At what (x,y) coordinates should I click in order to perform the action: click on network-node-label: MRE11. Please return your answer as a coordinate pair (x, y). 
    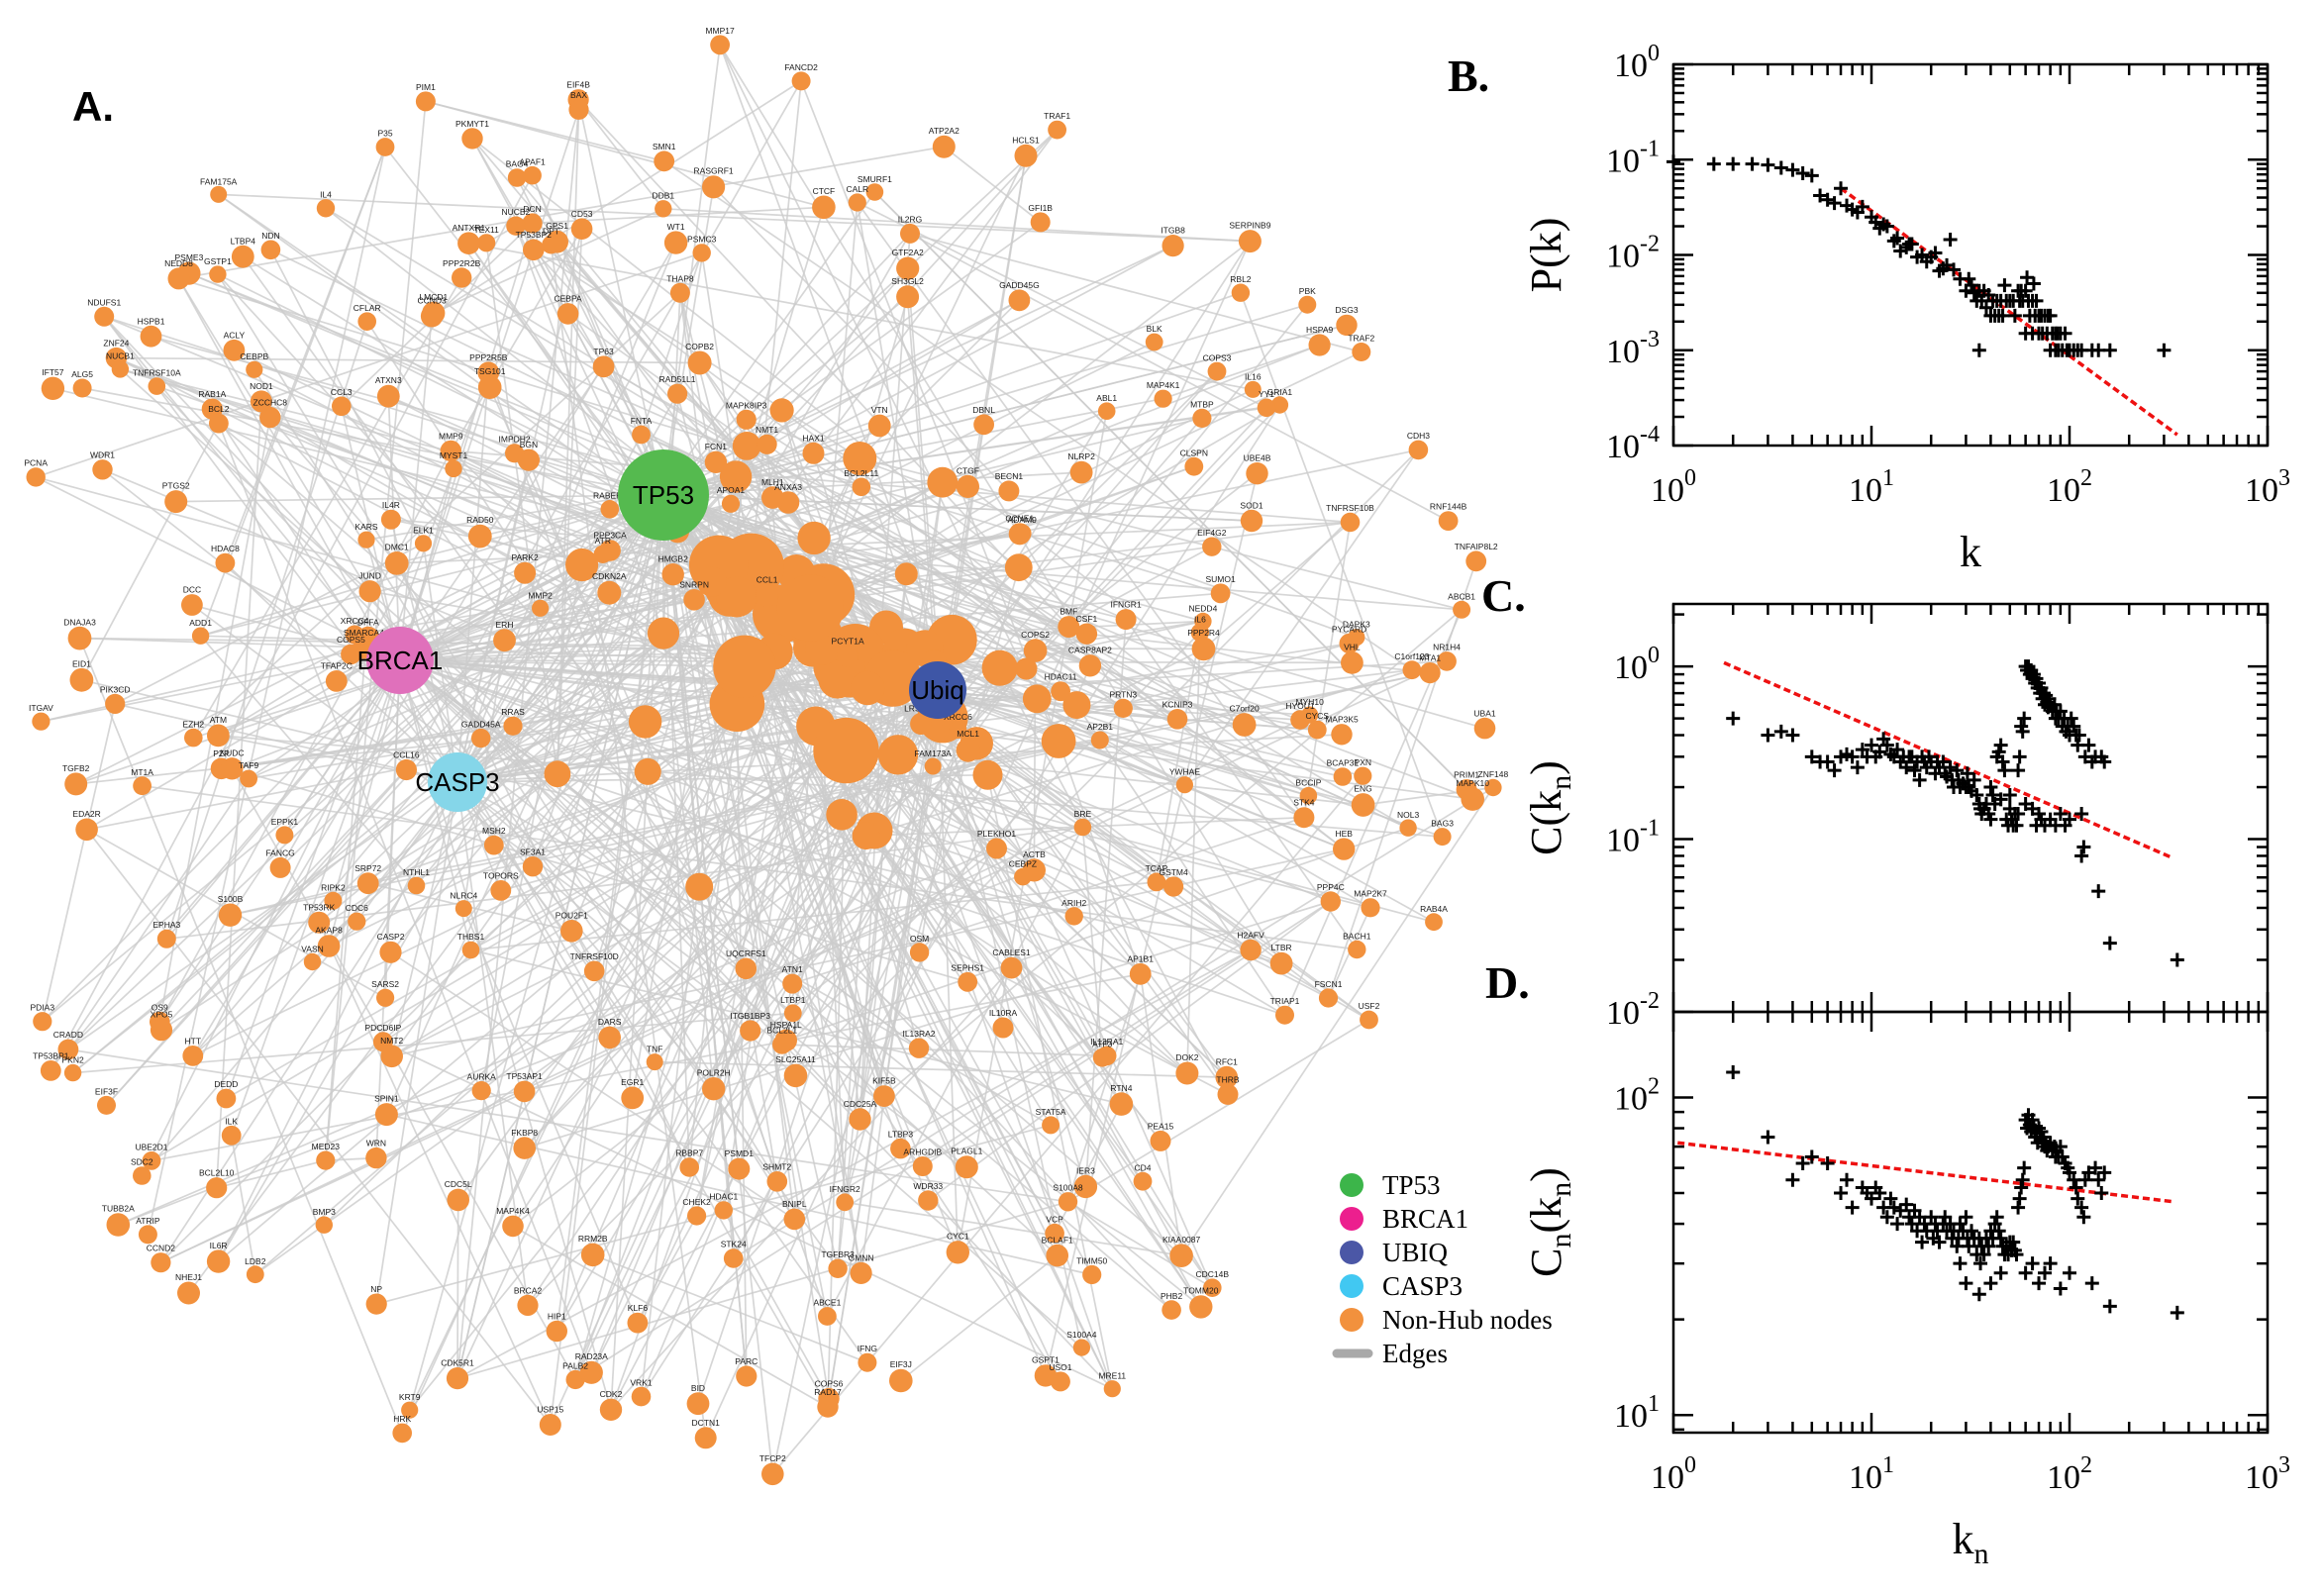
    Looking at the image, I should click on (1112, 1376).